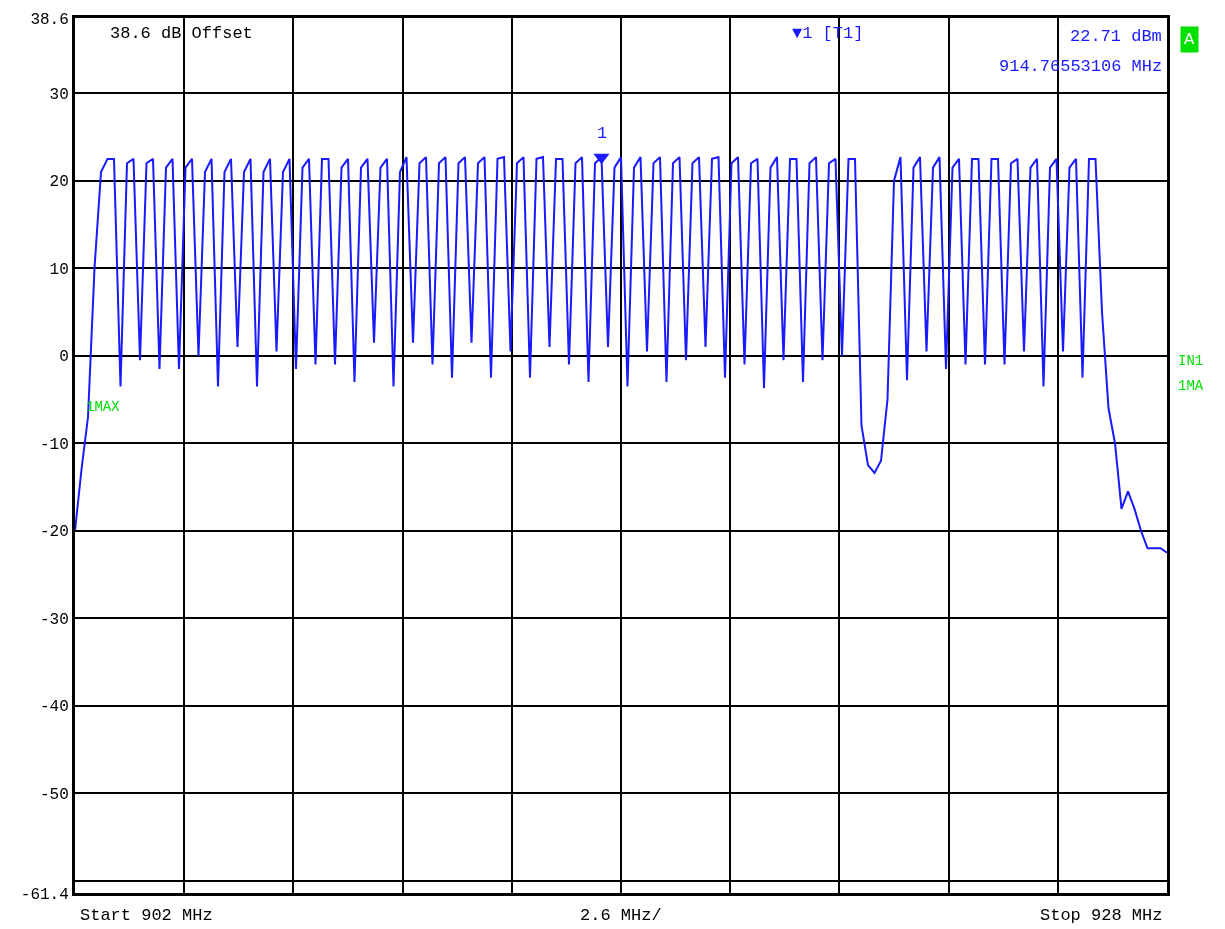 The width and height of the screenshot is (1225, 929). Describe the element at coordinates (1191, 361) in the screenshot. I see `text: IN1` at that location.